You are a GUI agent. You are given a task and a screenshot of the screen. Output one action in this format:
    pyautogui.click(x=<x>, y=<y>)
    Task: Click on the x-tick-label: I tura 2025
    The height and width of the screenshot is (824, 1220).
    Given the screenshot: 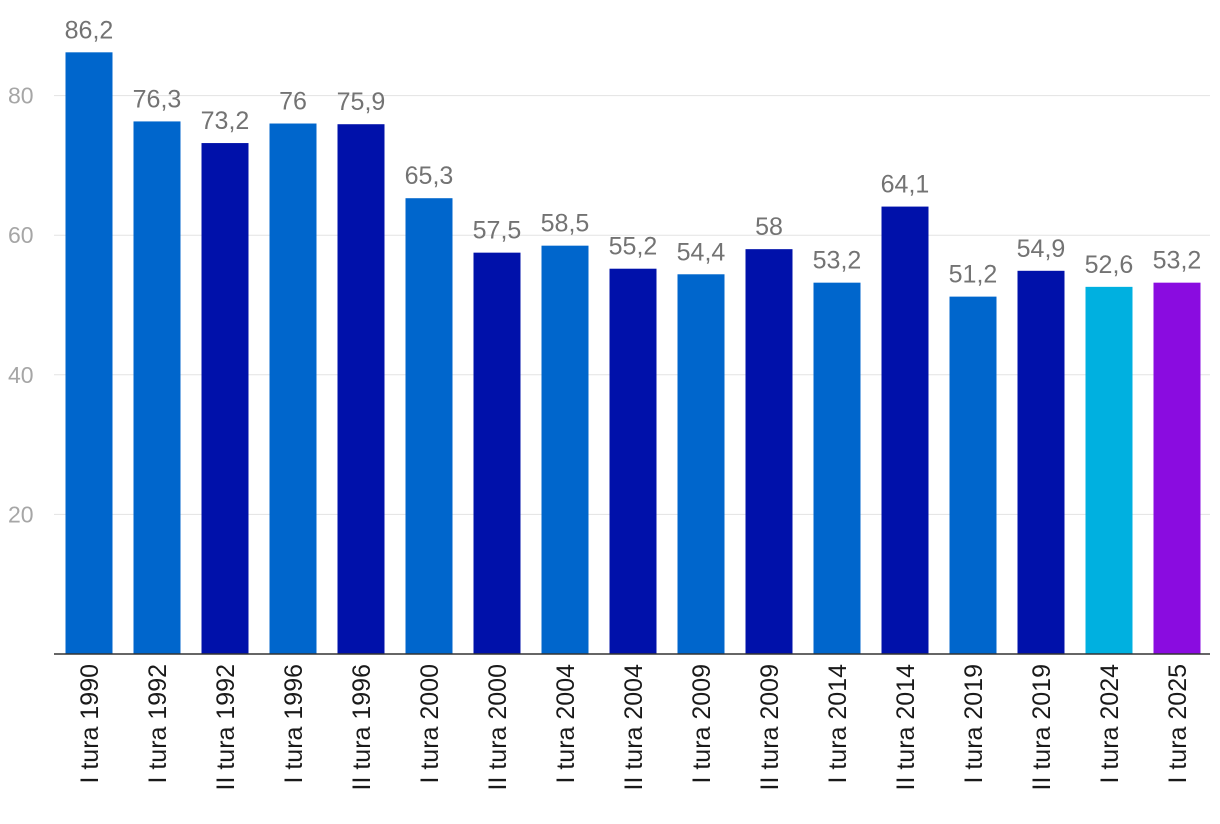 What is the action you would take?
    pyautogui.click(x=1178, y=724)
    